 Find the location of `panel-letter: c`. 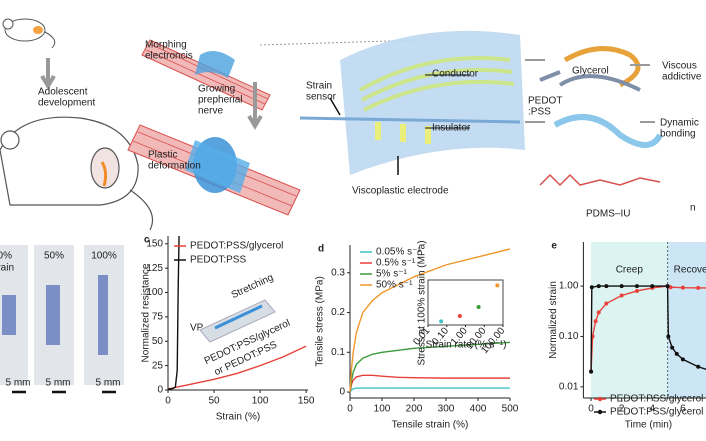

panel-letter: c is located at coordinates (147, 240).